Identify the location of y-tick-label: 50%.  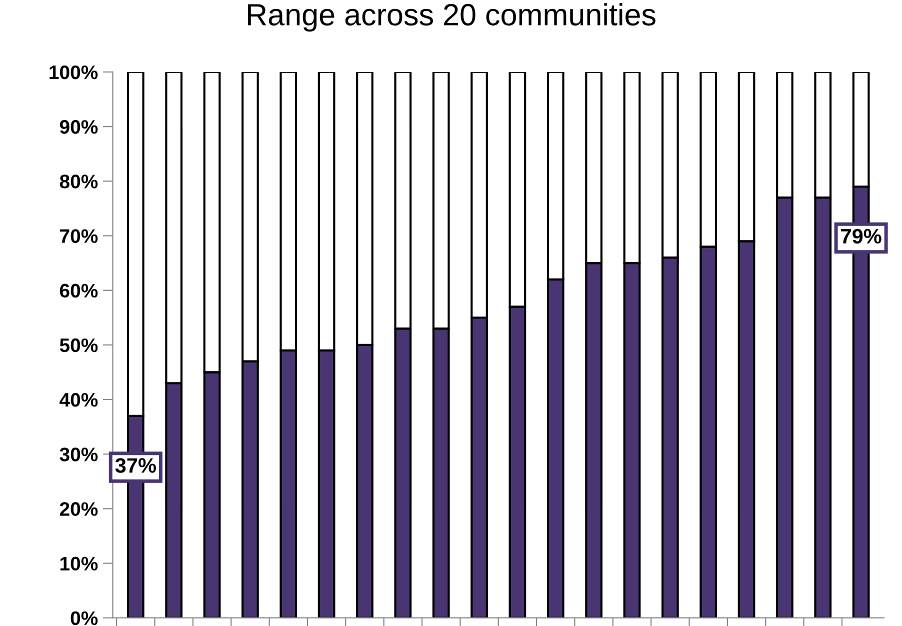
(79, 345).